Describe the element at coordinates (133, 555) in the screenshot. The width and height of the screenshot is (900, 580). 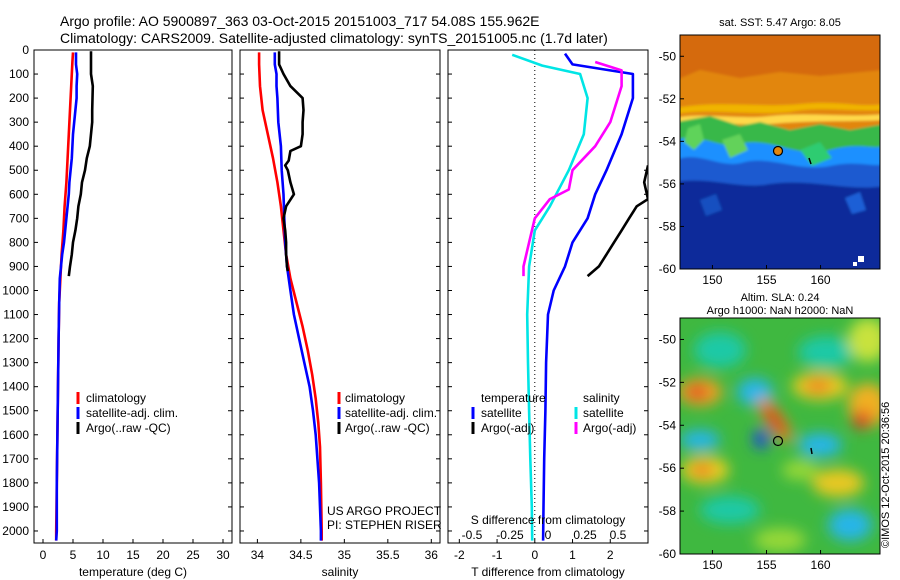
I see `x-tick-label: 15` at that location.